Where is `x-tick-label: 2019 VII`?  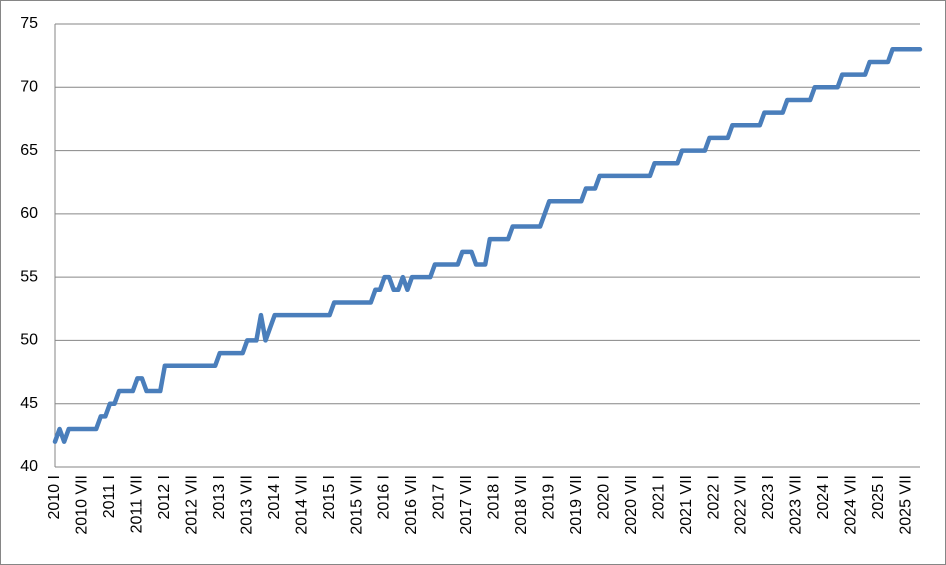
x-tick-label: 2019 VII is located at coordinates (576, 505).